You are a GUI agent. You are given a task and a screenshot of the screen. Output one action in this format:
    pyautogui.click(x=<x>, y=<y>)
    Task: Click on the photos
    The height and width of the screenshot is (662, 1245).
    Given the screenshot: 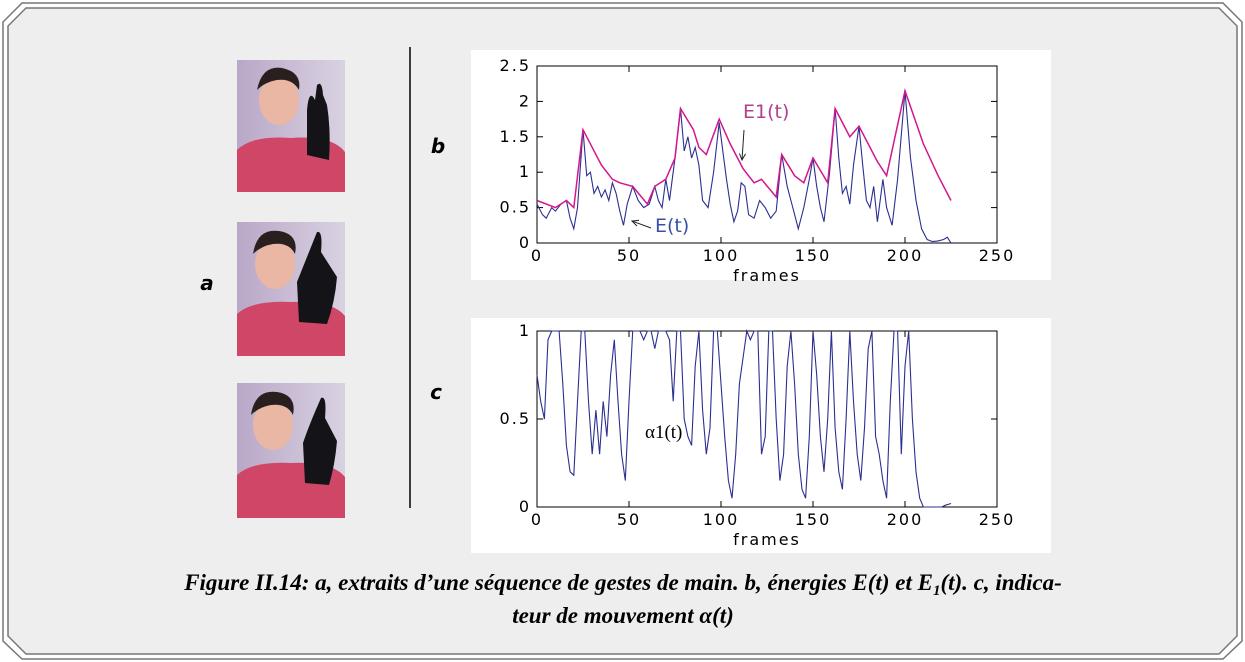 What is the action you would take?
    pyautogui.click(x=291, y=289)
    